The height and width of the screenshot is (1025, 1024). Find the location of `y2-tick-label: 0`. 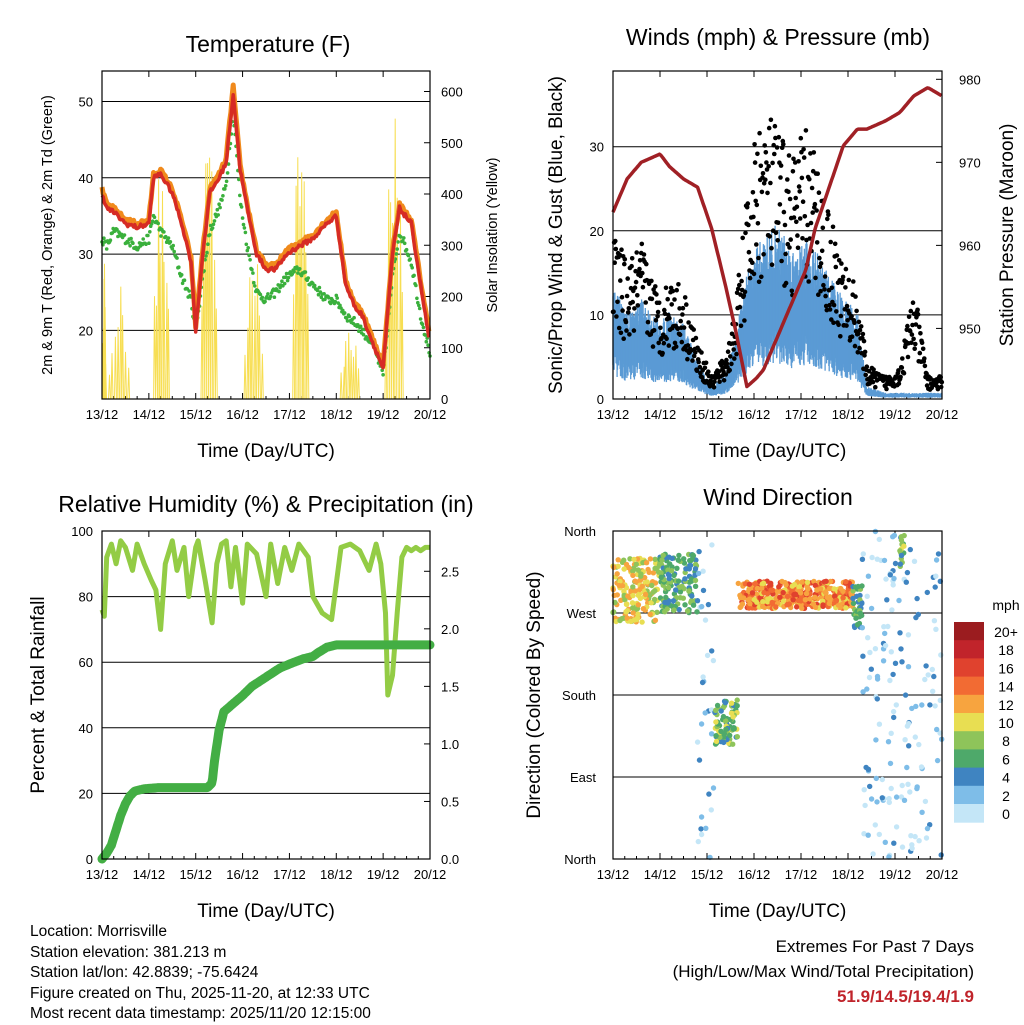

y2-tick-label: 0 is located at coordinates (444, 399).